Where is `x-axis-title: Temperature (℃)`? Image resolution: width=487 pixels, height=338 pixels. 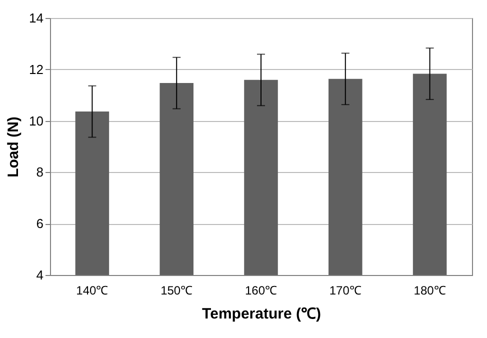
x-axis-title: Temperature (℃) is located at coordinates (261, 314).